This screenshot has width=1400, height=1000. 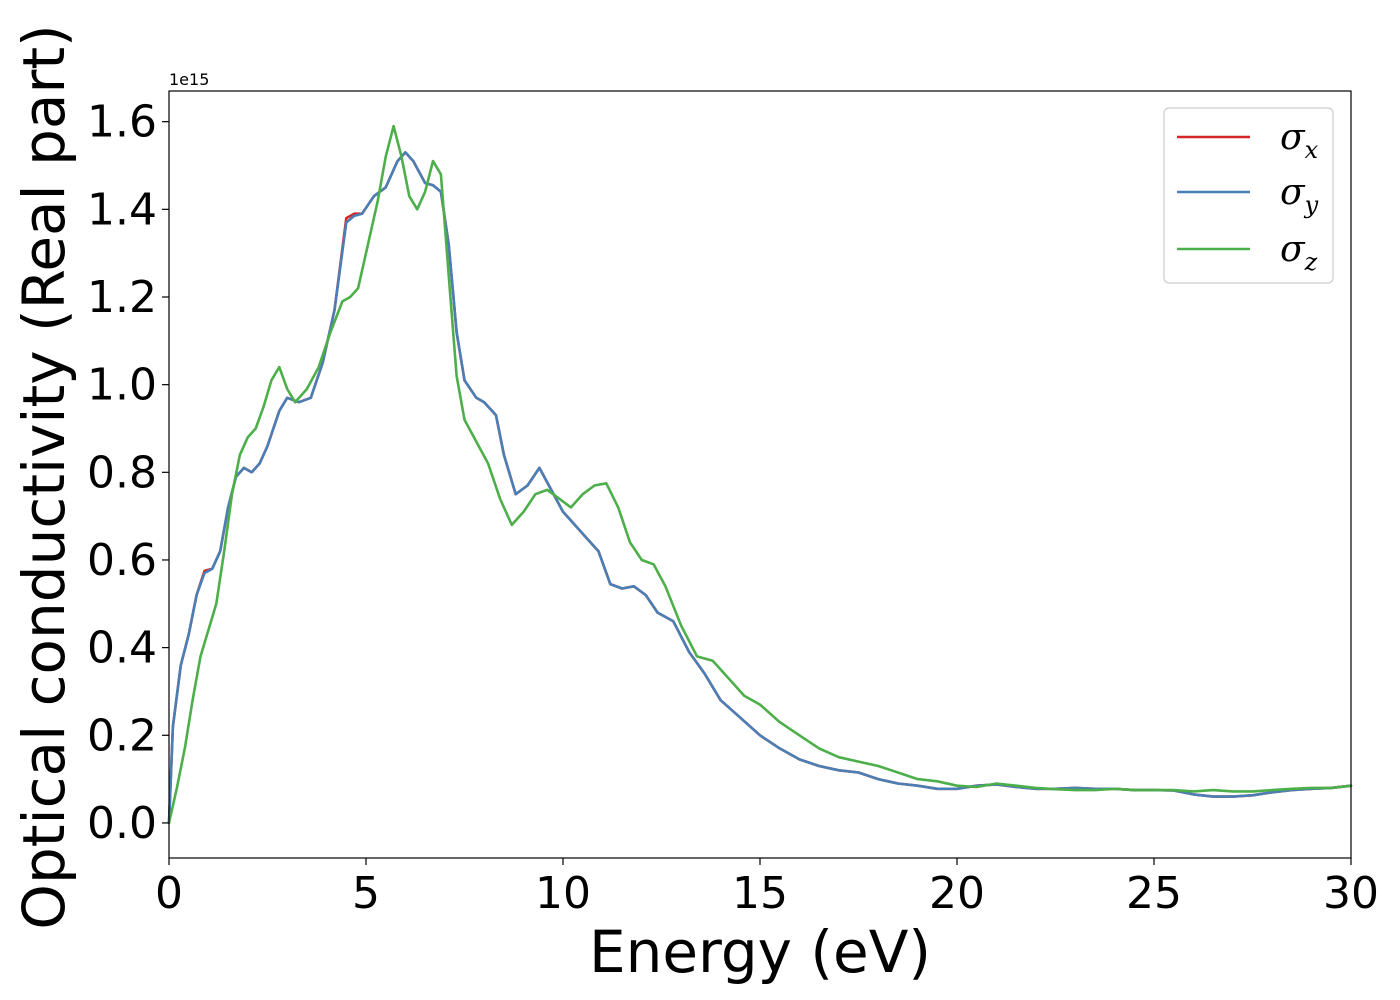 What do you see at coordinates (1154, 893) in the screenshot?
I see `x-tick-label: 25` at bounding box center [1154, 893].